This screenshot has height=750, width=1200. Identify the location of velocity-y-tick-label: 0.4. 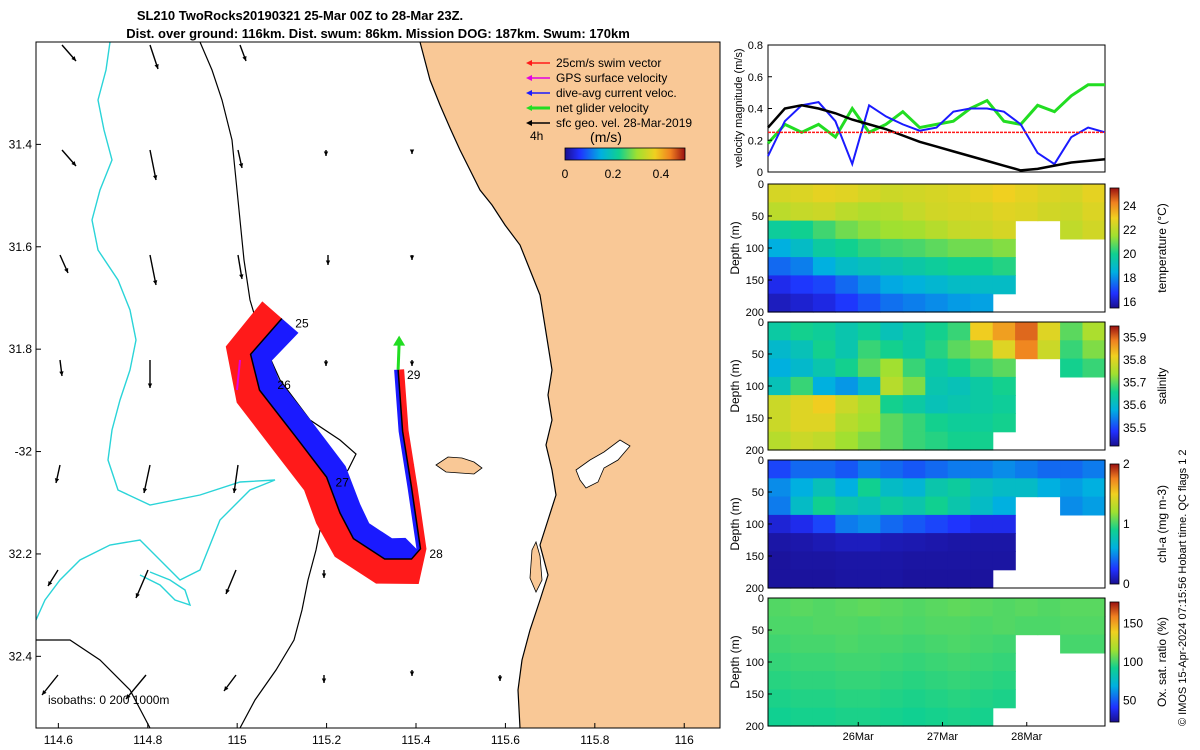
(755, 110).